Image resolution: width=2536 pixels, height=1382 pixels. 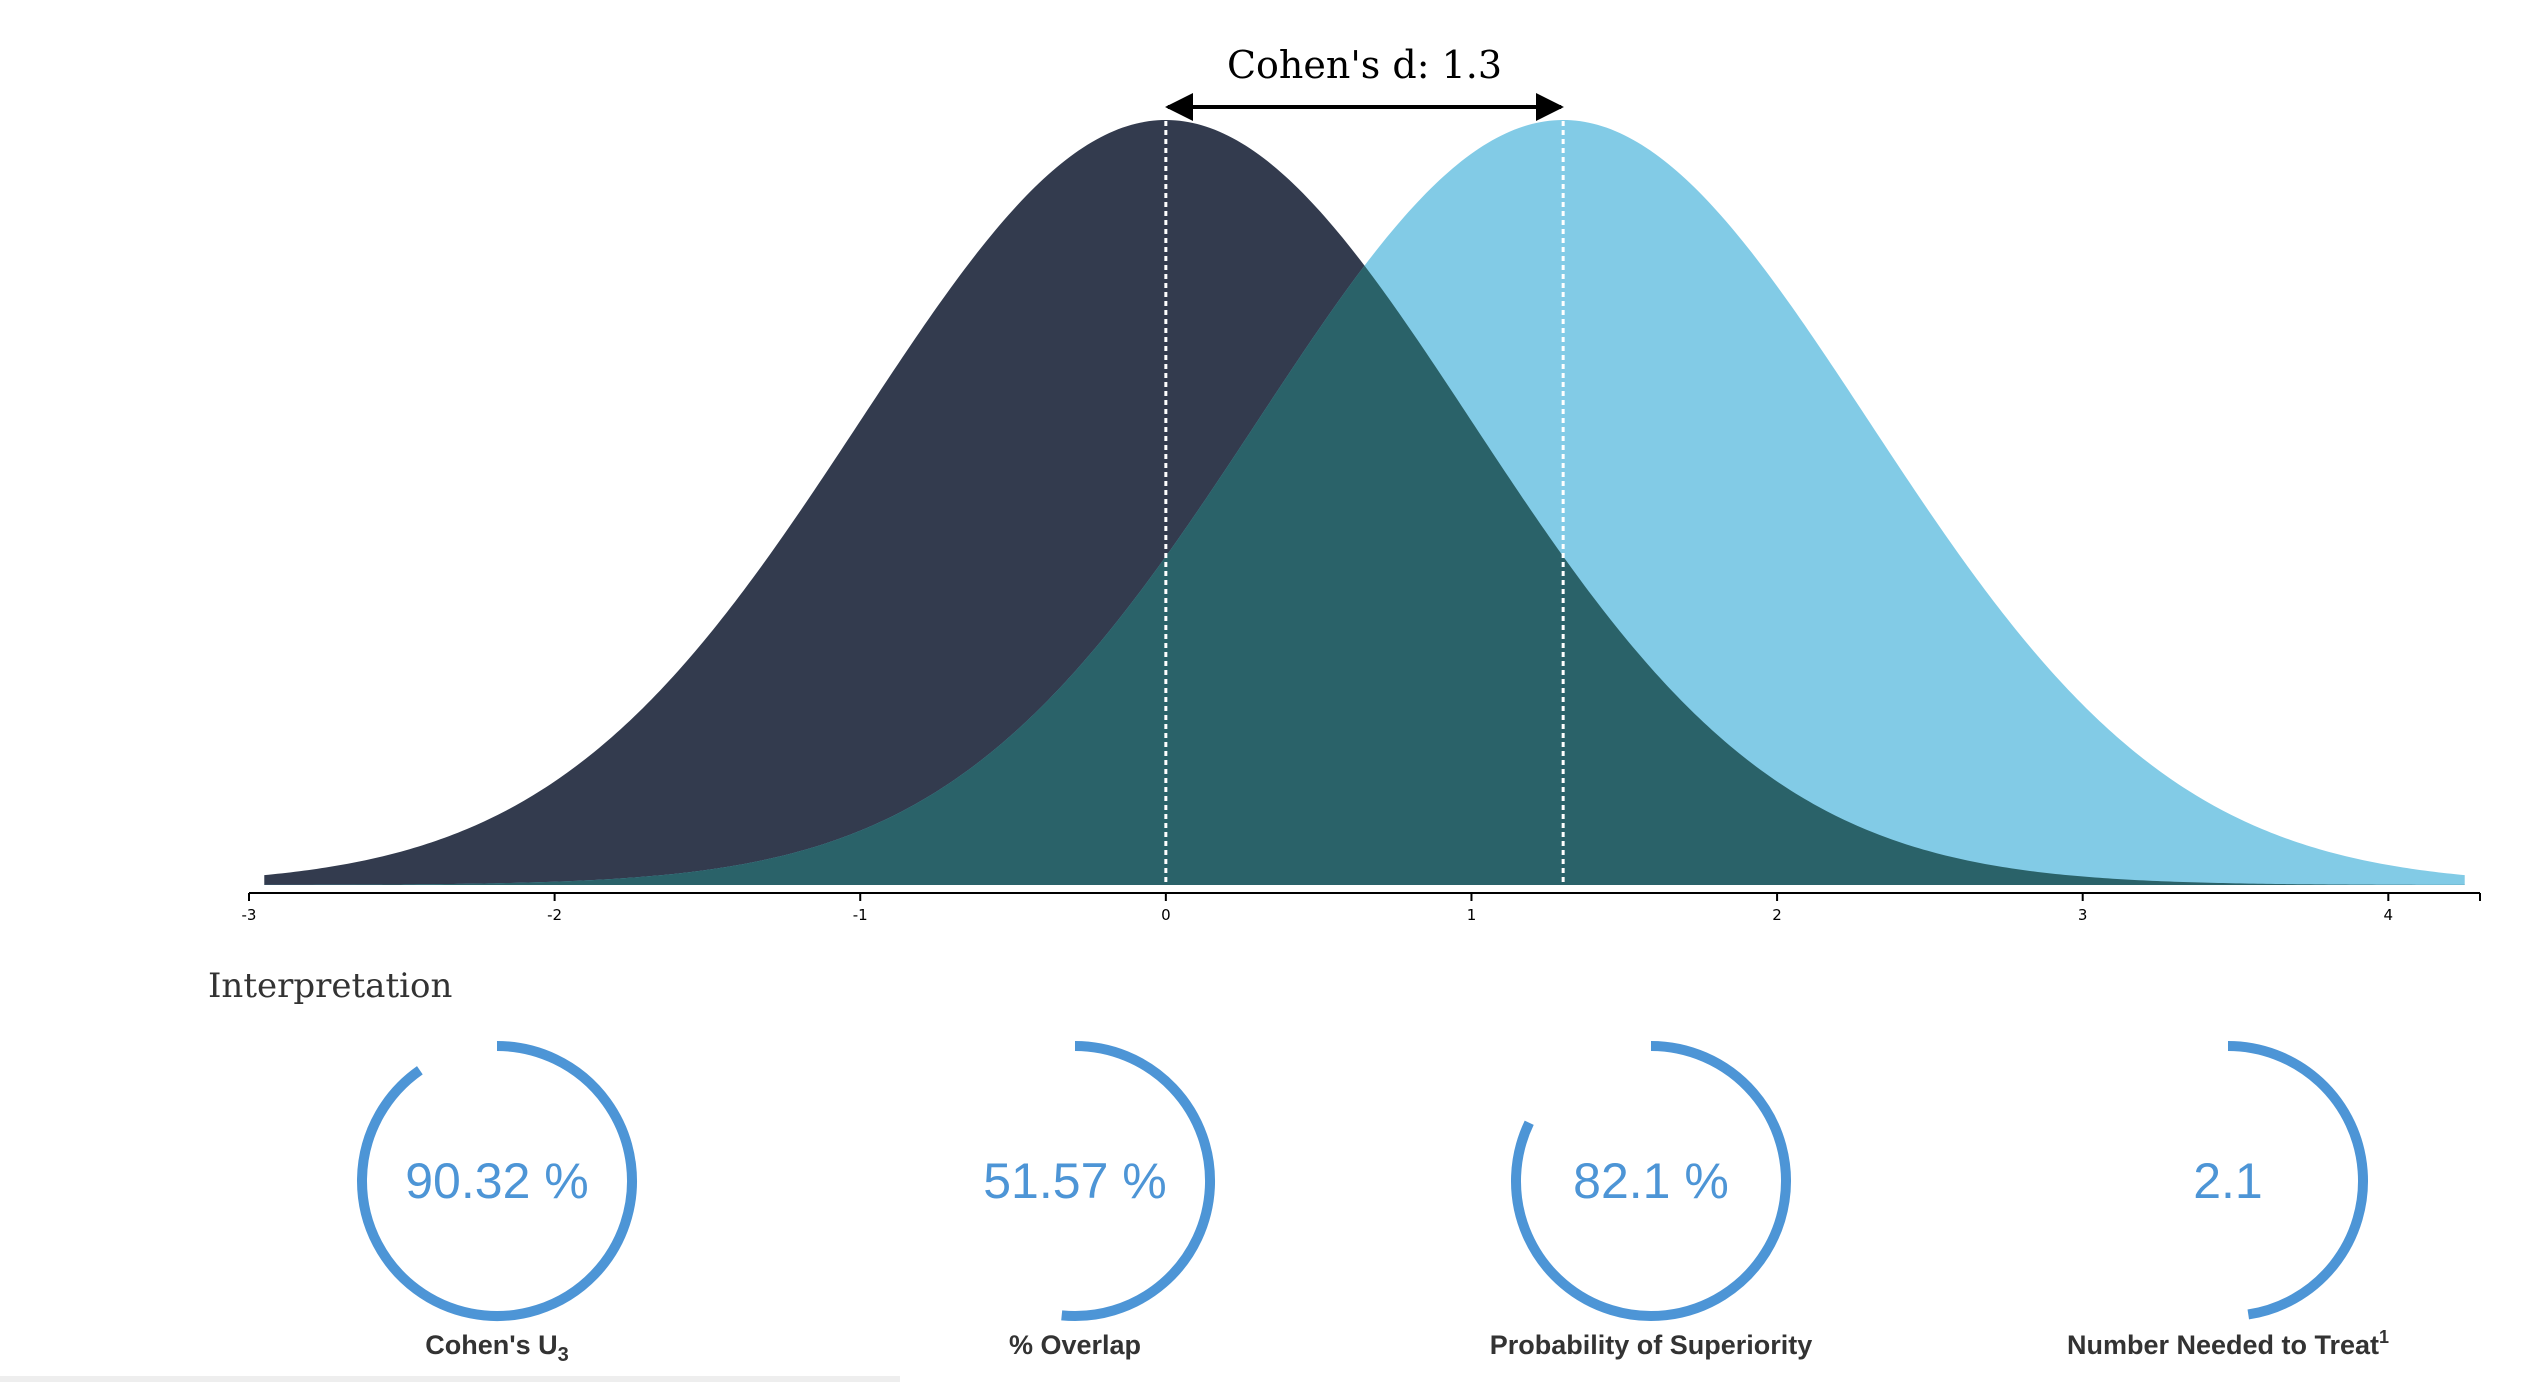 What do you see at coordinates (563, 1355) in the screenshot?
I see `gauge-label-subscript: 3` at bounding box center [563, 1355].